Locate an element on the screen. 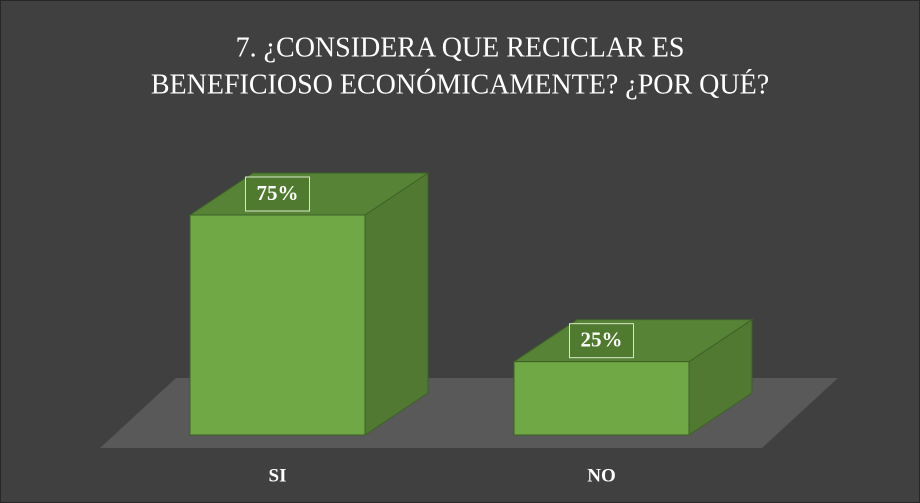  data-label: 75% is located at coordinates (278, 193).